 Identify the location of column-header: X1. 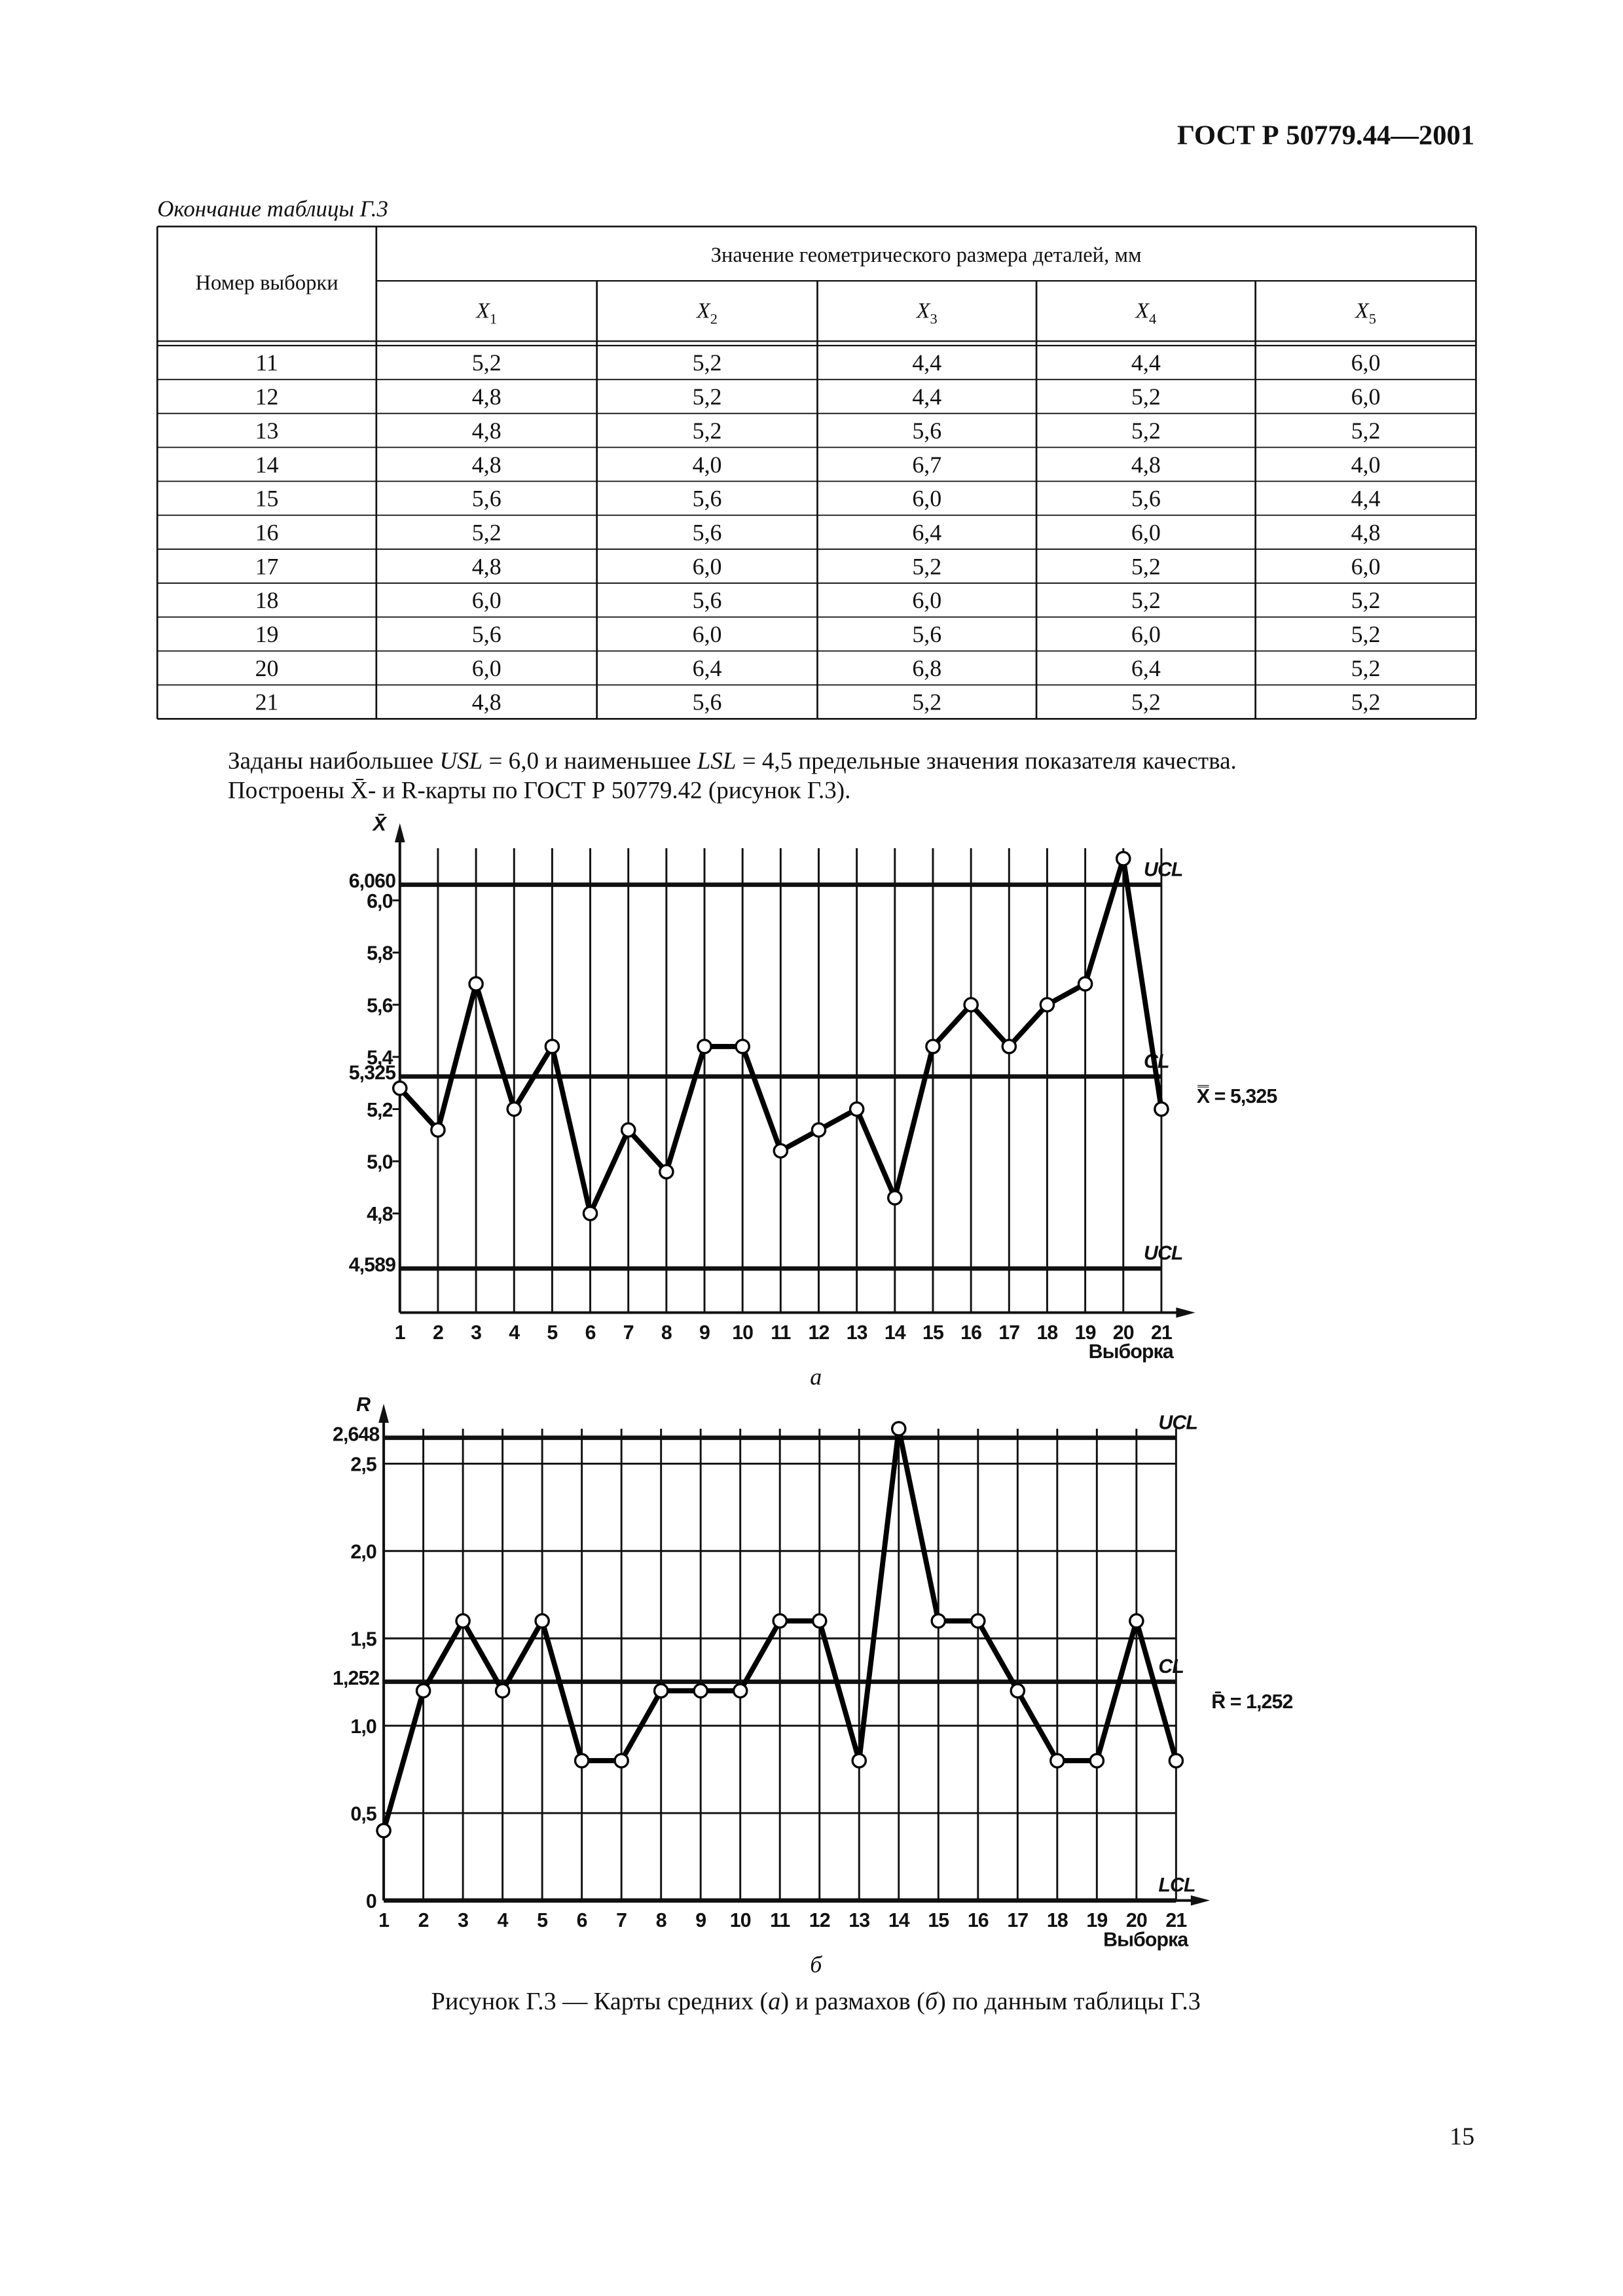
(486, 312).